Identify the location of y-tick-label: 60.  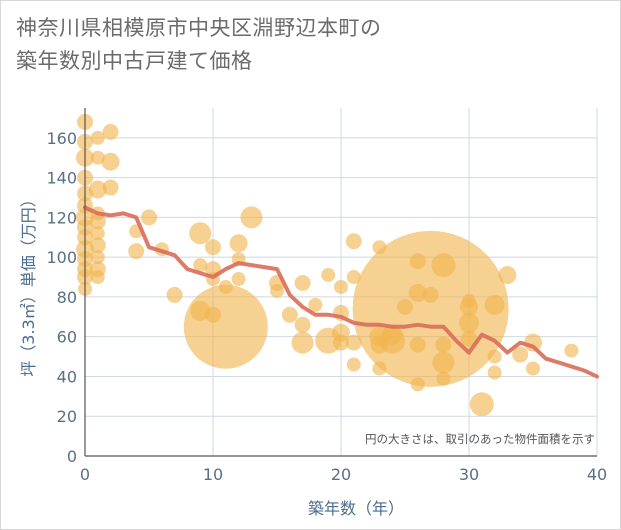
(67, 337).